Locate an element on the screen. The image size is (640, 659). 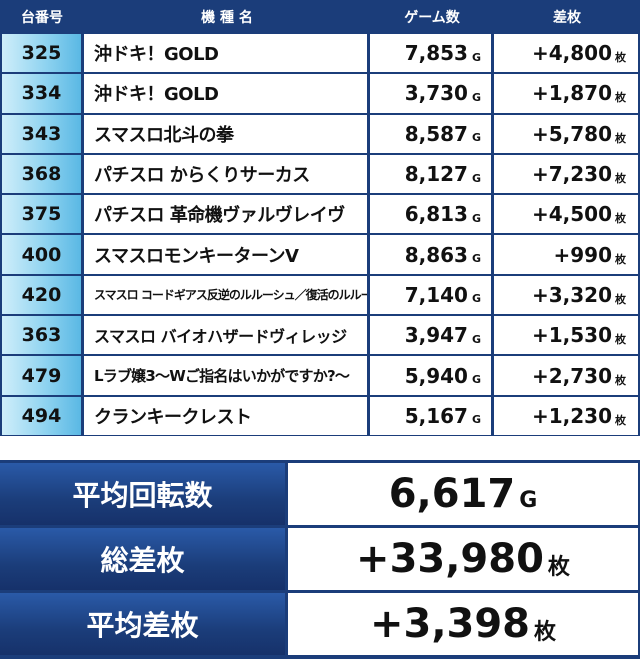
machine-number: 334 is located at coordinates (41, 93).